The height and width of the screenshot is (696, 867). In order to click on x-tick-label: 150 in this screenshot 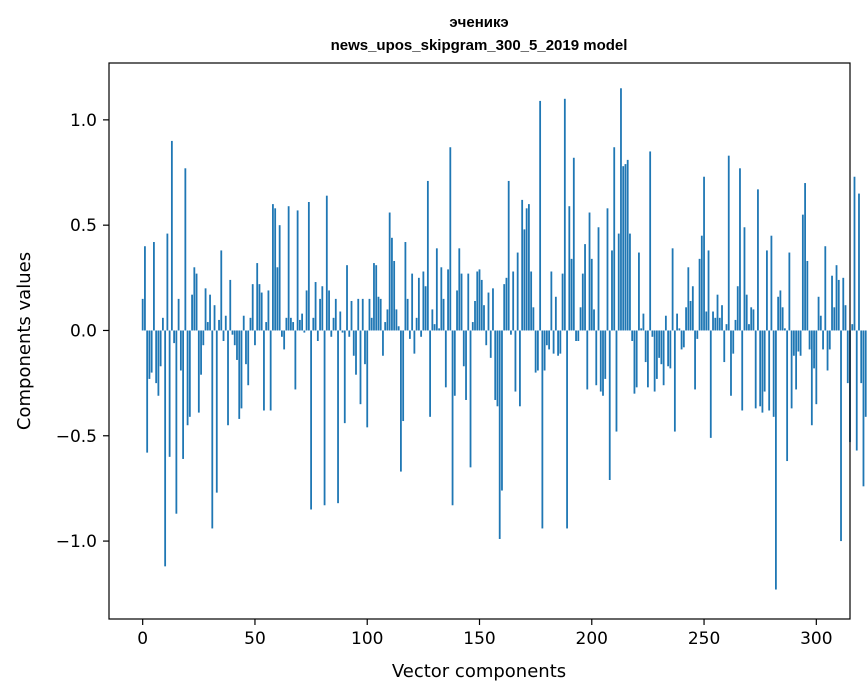, I will do `click(479, 639)`.